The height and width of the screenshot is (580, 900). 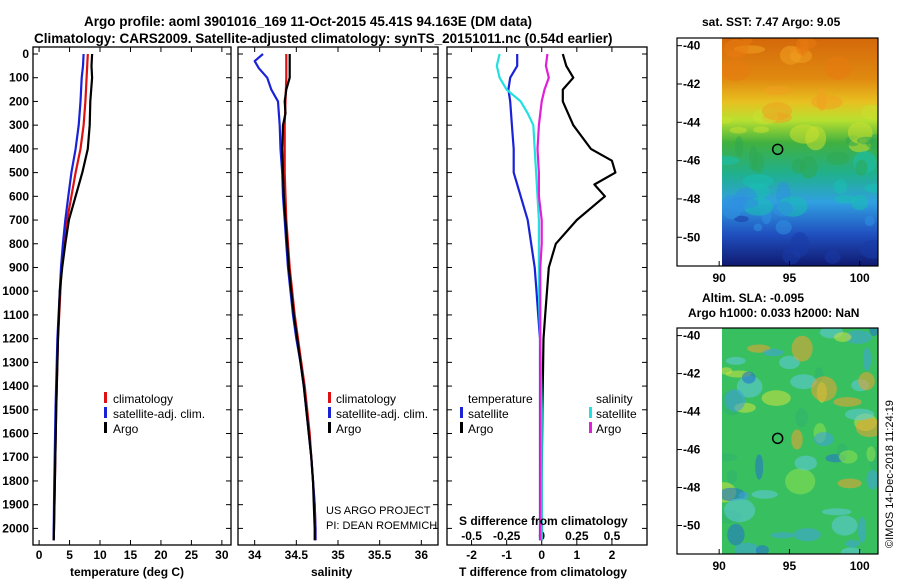 I want to click on imos-credit: ©IMOS 14-Dec-2018 11:24:19, so click(x=890, y=474).